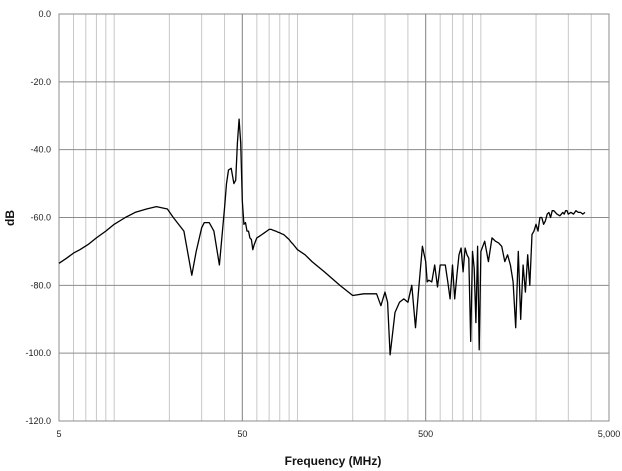 This screenshot has width=622, height=471. Describe the element at coordinates (10, 218) in the screenshot. I see `y-axis-title: dB` at that location.